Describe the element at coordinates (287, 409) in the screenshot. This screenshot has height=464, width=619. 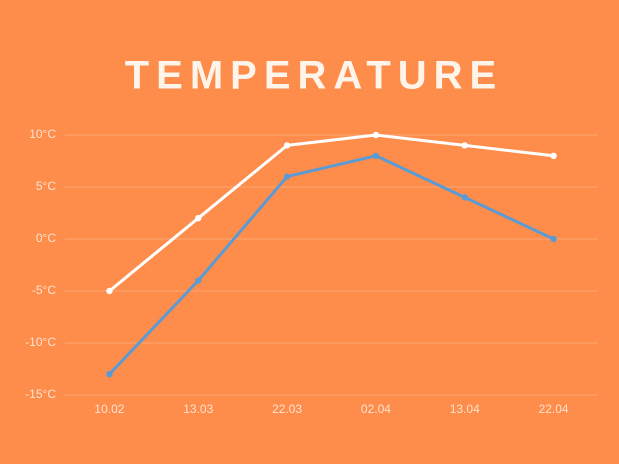
I see `x-tick-label: 22.03` at that location.